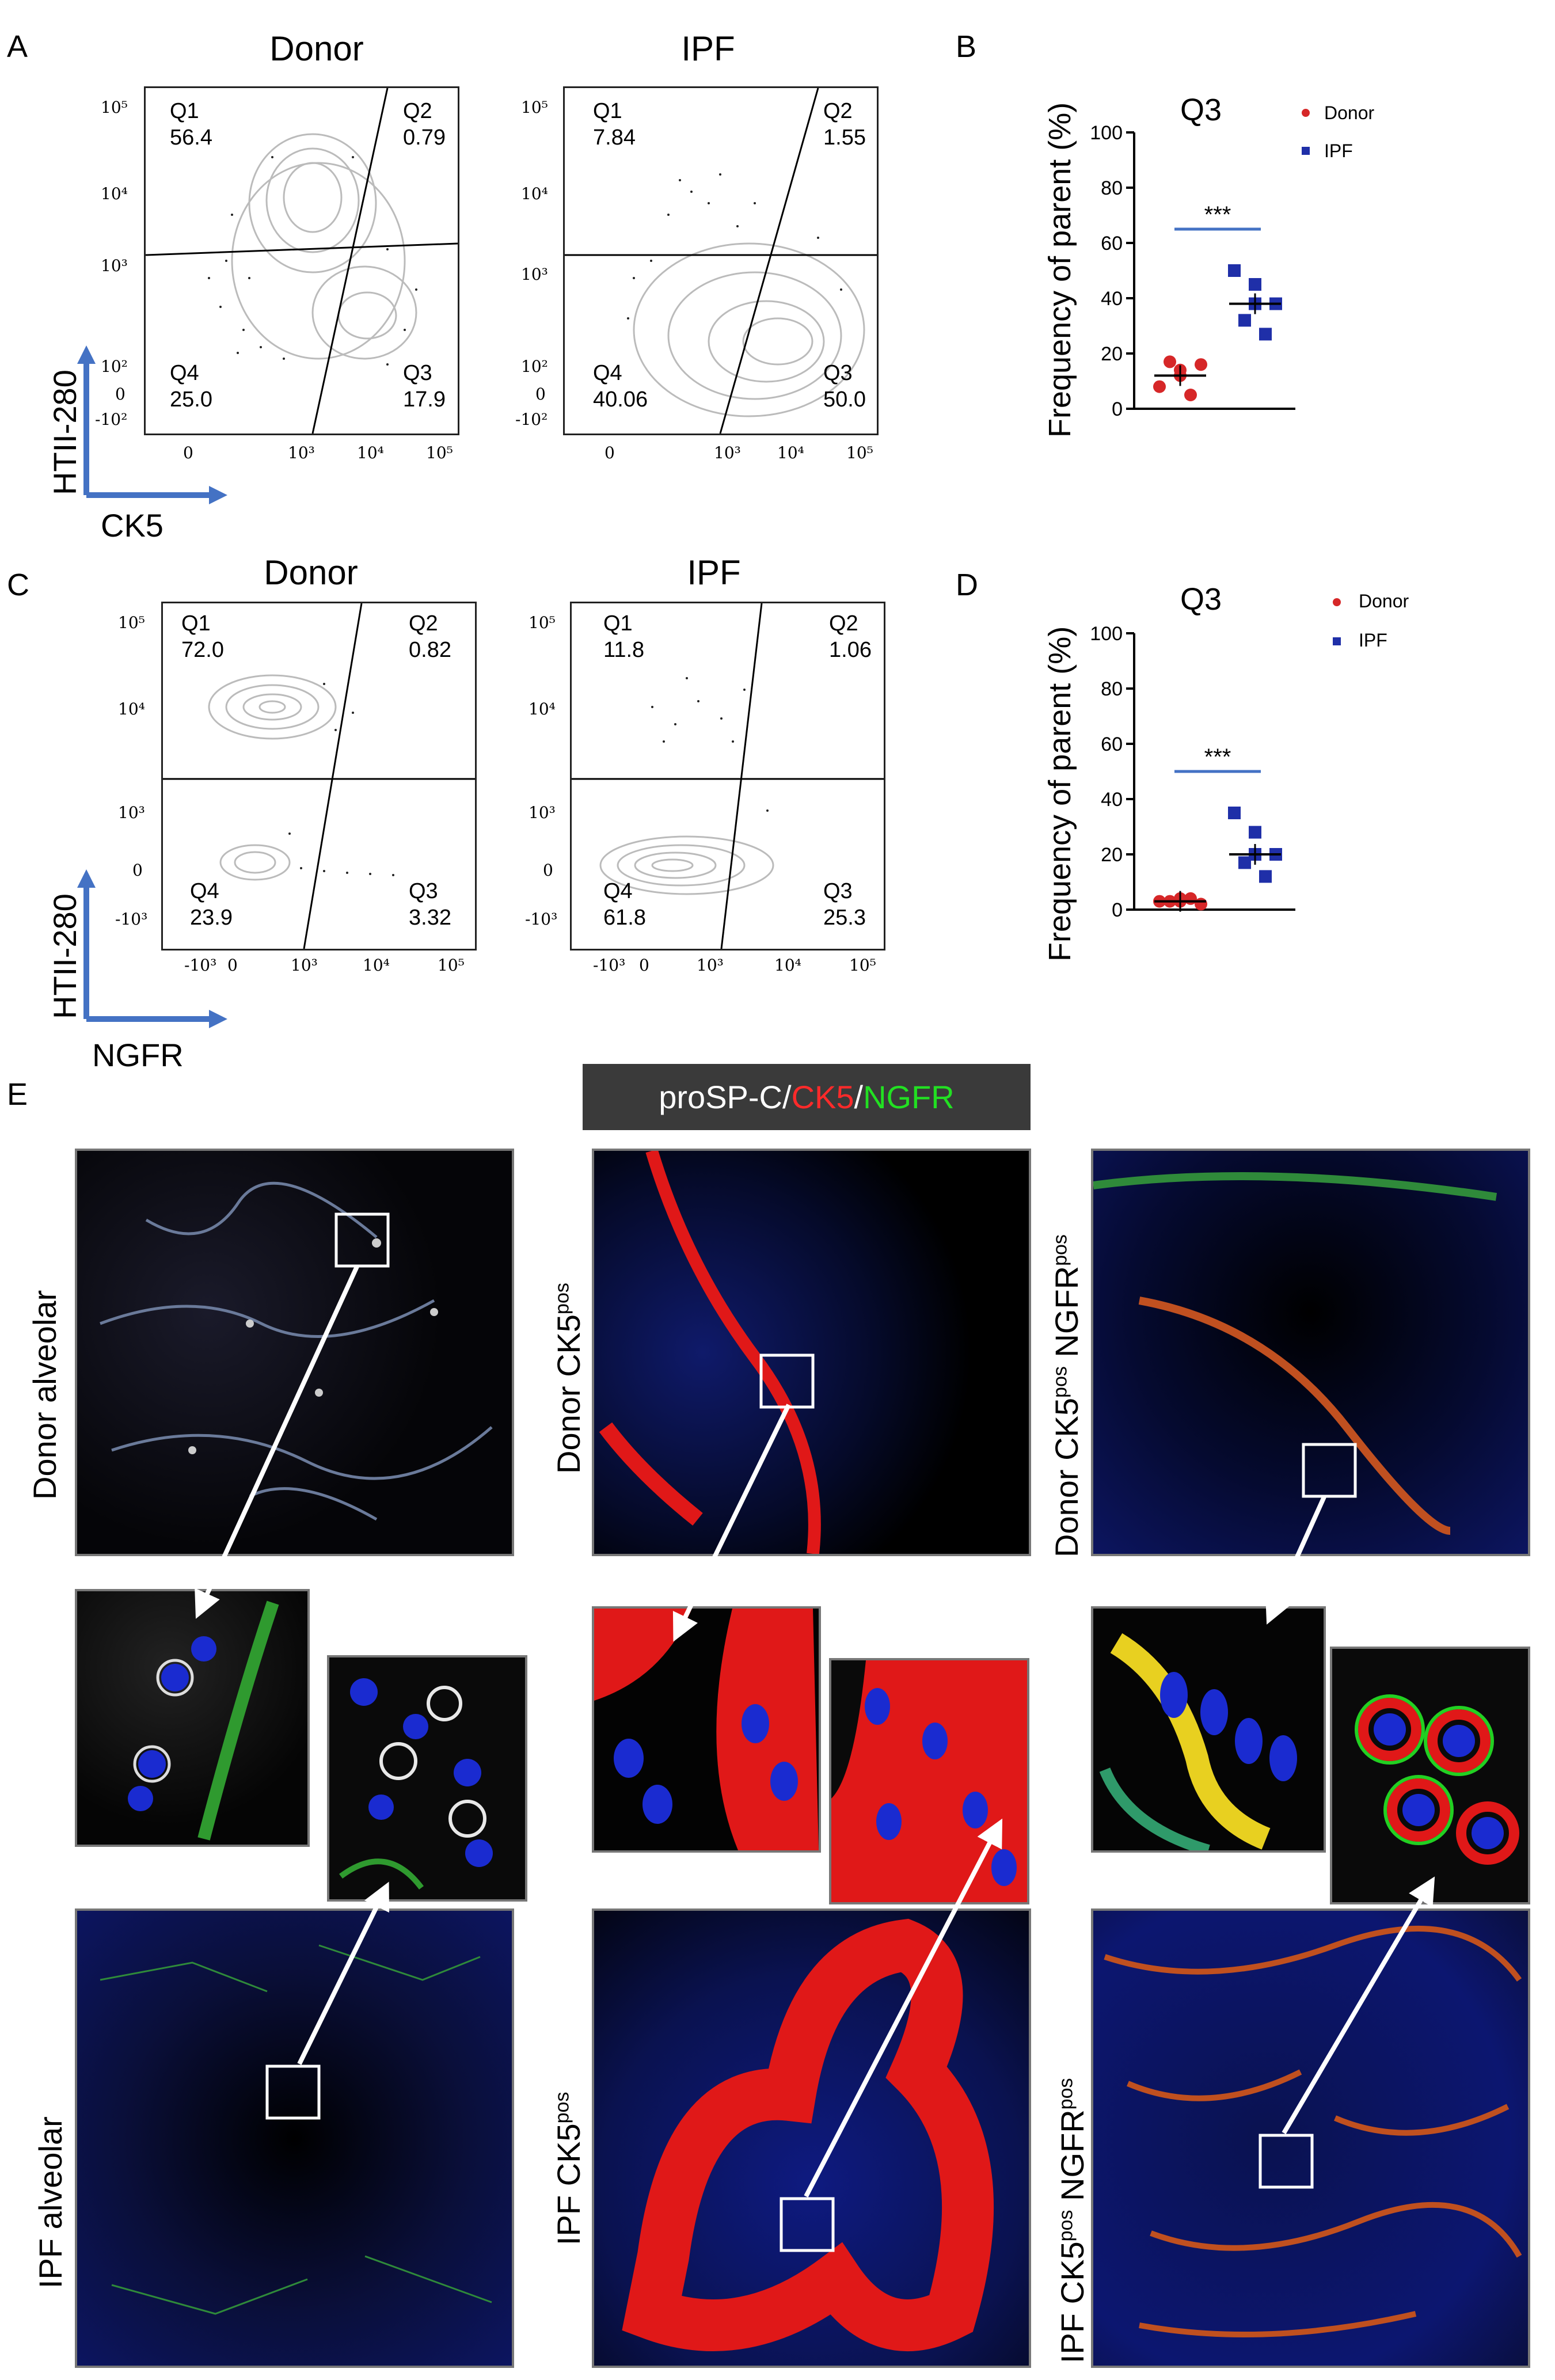 This screenshot has width=1555, height=2380. What do you see at coordinates (192, 1718) in the screenshot?
I see `inset-donor-alveolar` at bounding box center [192, 1718].